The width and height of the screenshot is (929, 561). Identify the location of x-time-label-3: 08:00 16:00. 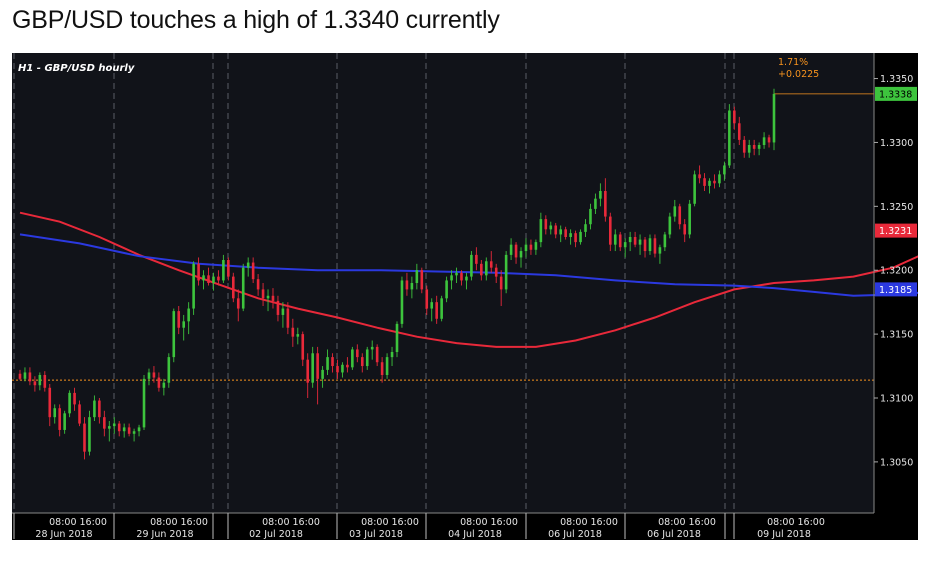
(390, 522).